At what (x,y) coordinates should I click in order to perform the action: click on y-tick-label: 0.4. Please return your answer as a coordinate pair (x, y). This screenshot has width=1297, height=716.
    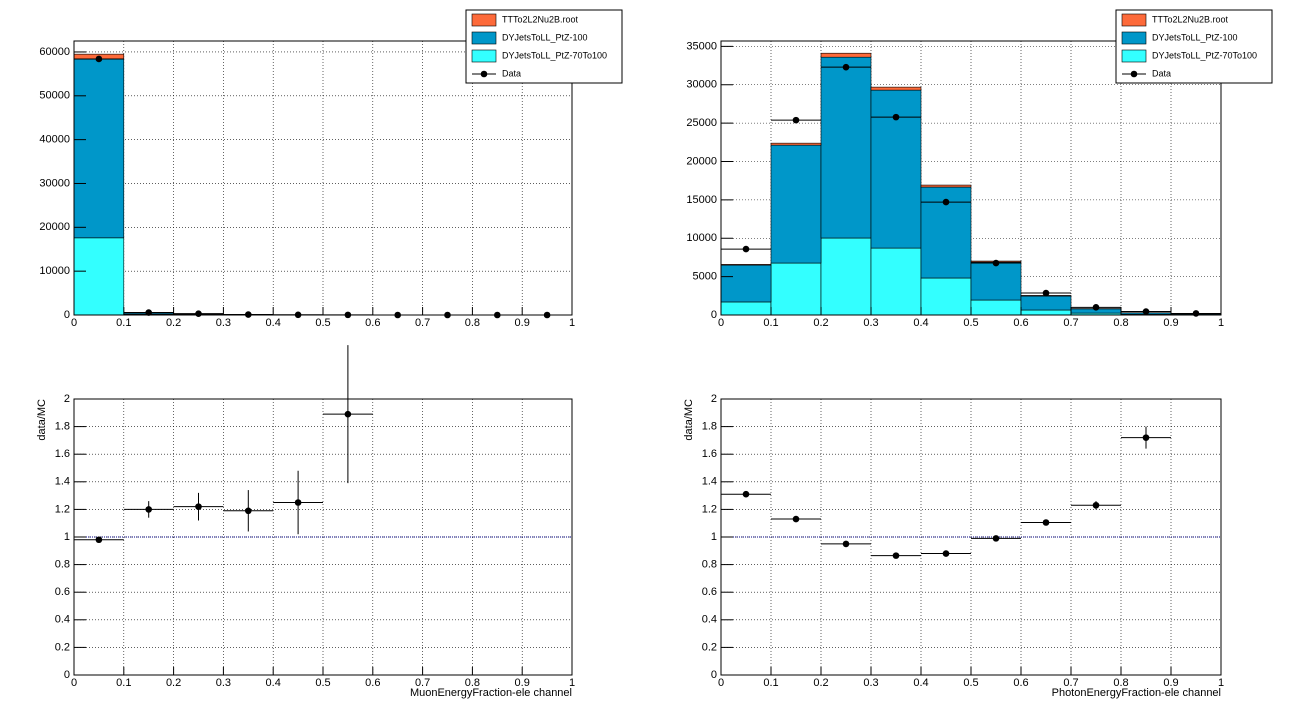
    Looking at the image, I should click on (62, 620).